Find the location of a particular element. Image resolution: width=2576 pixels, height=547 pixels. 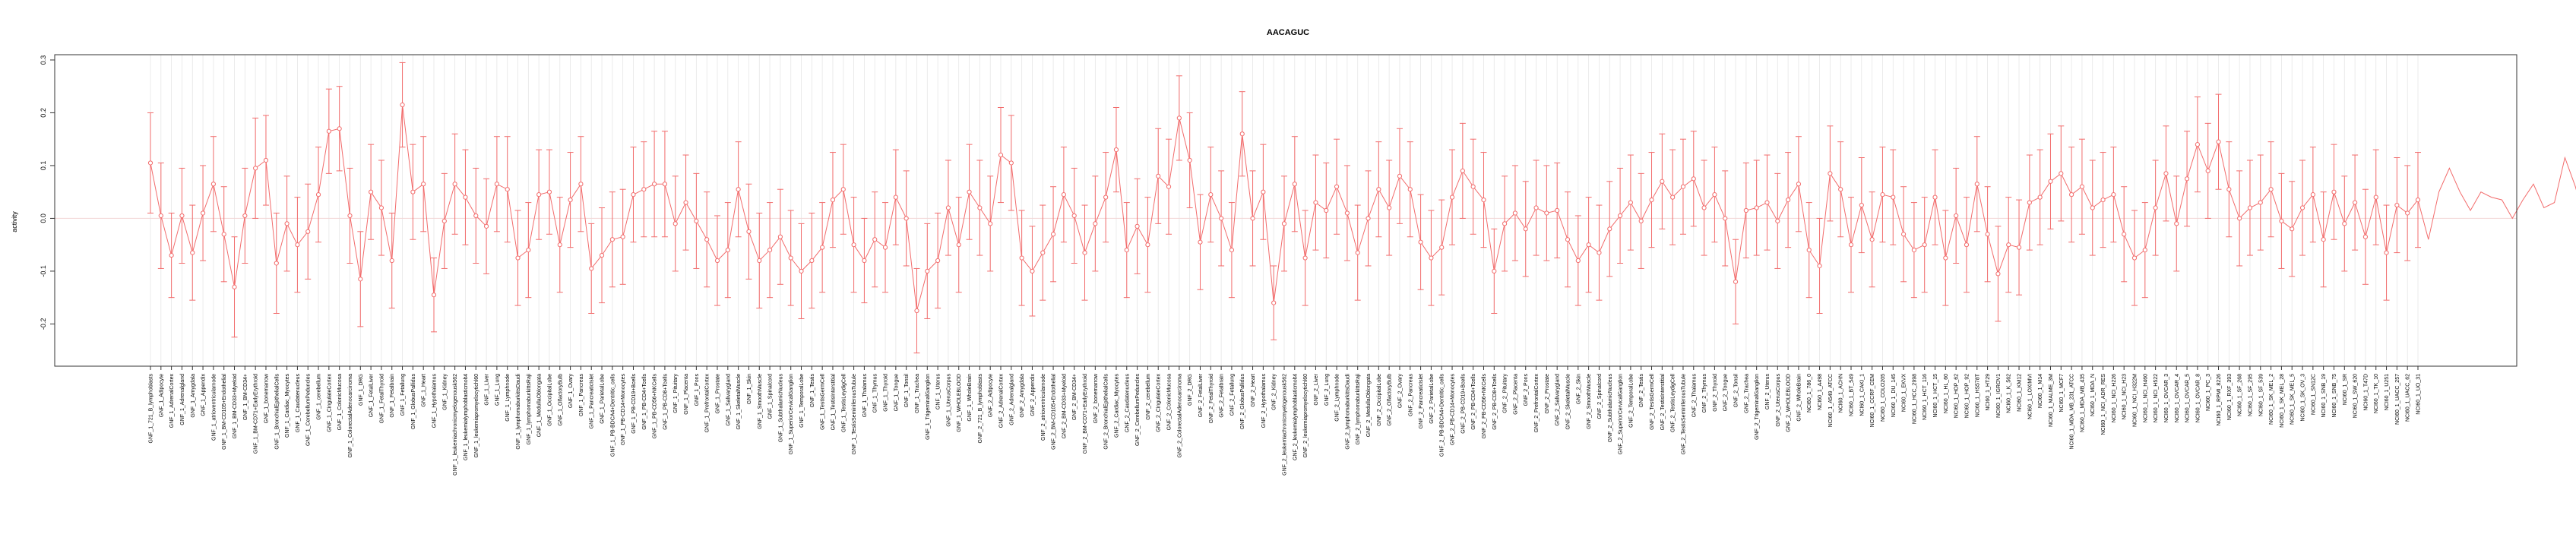

x-tick-label: NCI60_1_HOP_62 is located at coordinates (1957, 396).